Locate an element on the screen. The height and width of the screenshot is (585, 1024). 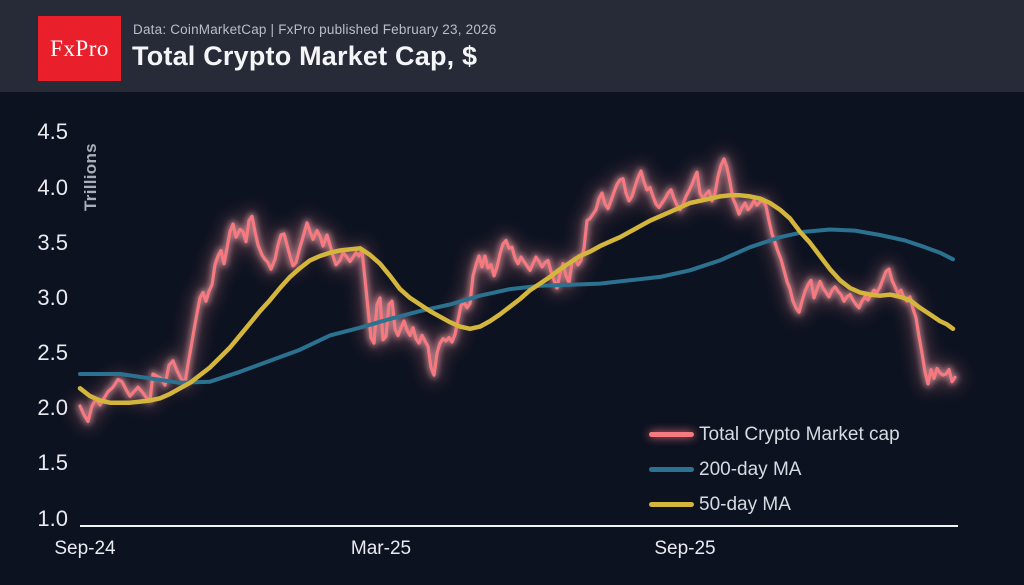
fxpro-logo: FxPro is located at coordinates (79, 48).